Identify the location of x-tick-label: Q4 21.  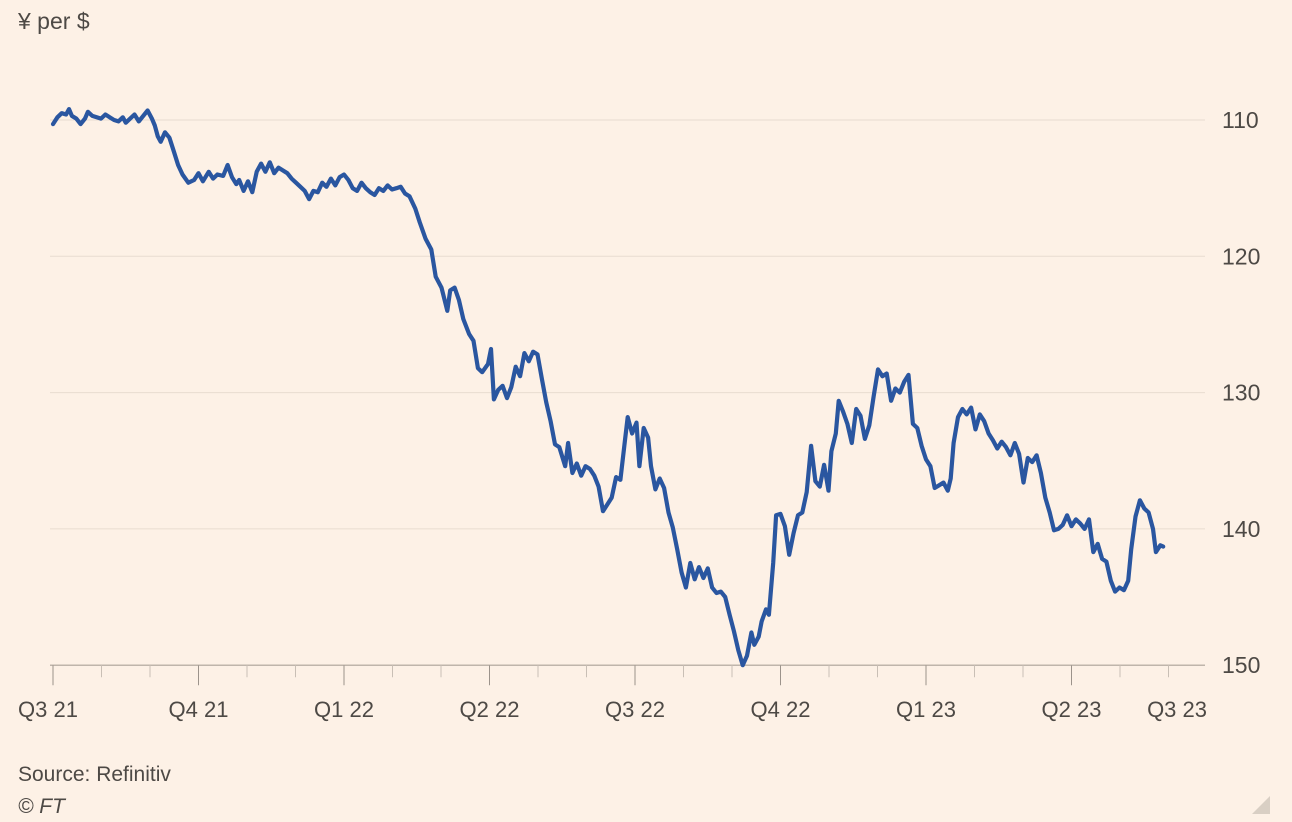
(199, 709).